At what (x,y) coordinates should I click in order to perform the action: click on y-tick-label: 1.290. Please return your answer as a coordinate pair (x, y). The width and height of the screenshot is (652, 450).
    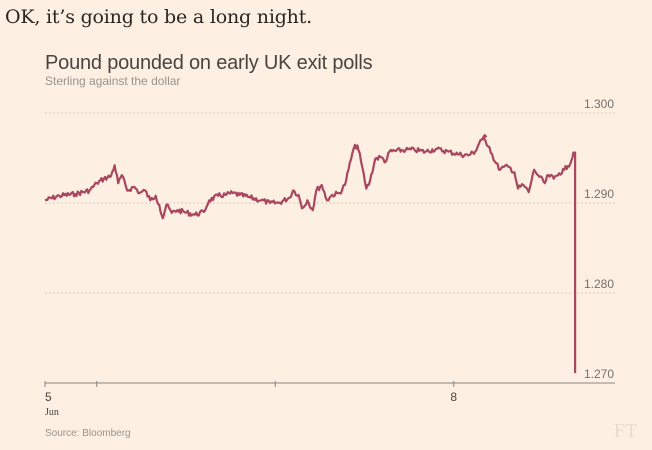
    Looking at the image, I should click on (599, 194).